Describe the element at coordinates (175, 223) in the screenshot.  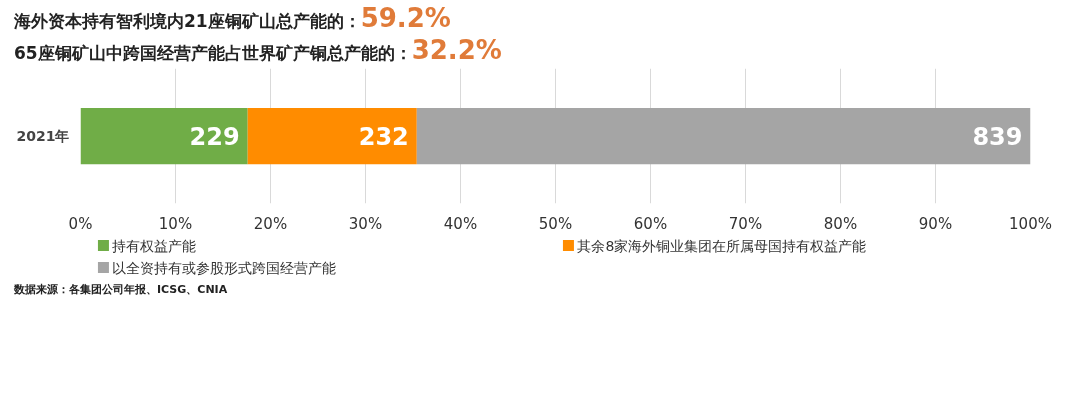
I see `x-tick-label: 10%` at that location.